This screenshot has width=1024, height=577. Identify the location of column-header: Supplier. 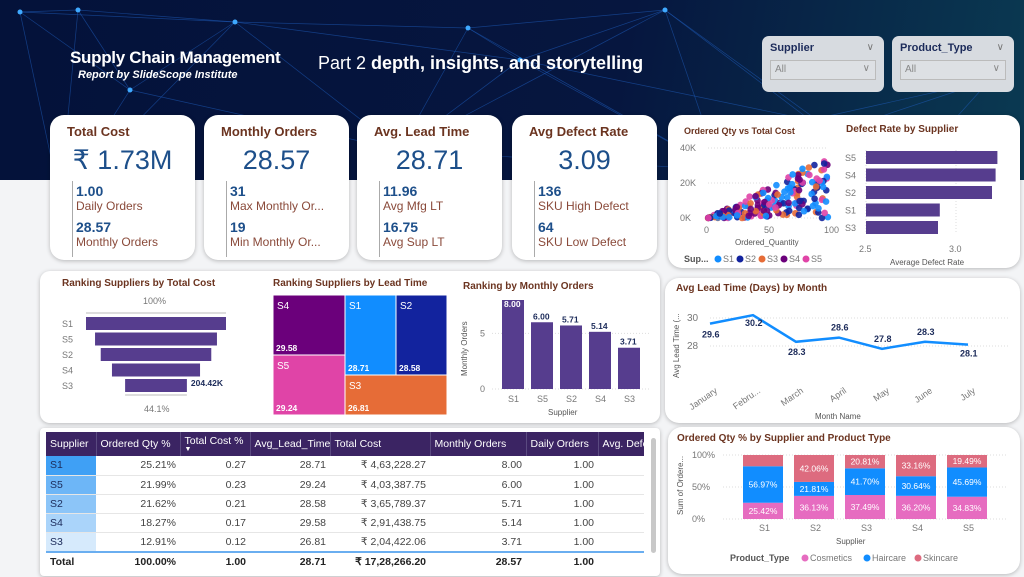
(71, 444).